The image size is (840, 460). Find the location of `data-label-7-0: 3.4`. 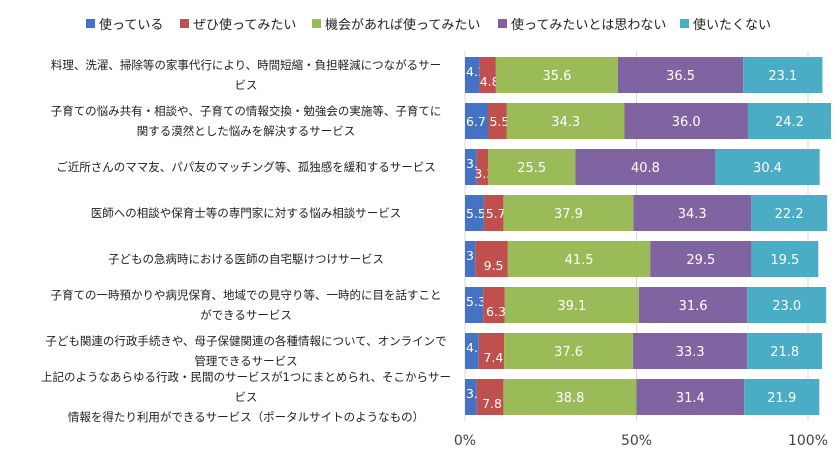

data-label-7-0: 3.4 is located at coordinates (476, 393).